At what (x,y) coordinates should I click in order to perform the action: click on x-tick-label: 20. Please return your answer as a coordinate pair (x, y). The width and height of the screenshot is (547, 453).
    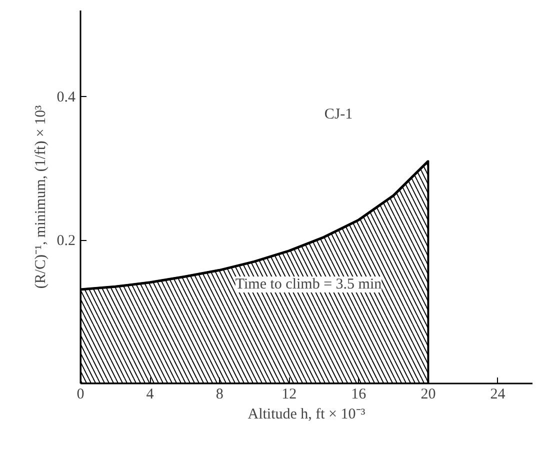
    Looking at the image, I should click on (428, 394).